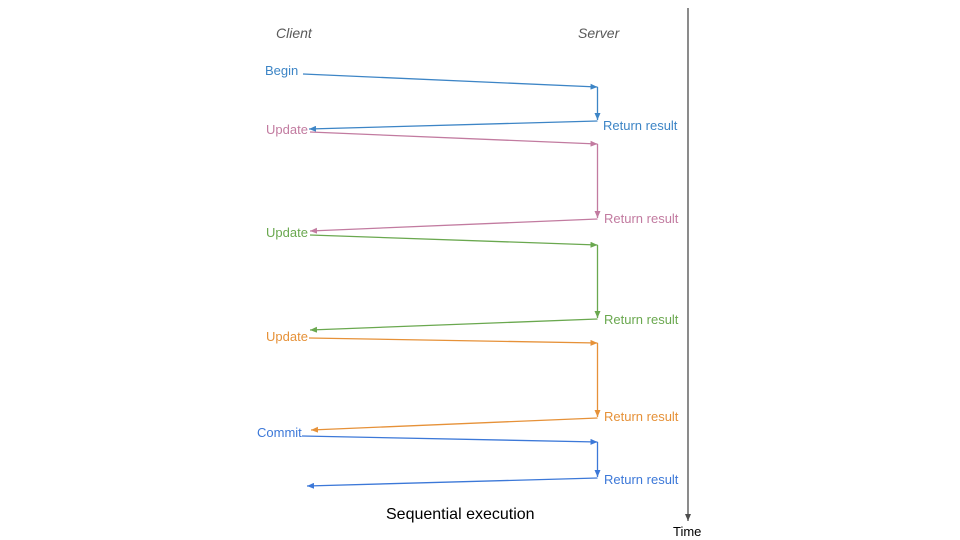 This screenshot has height=540, width=960. Describe the element at coordinates (287, 336) in the screenshot. I see `message-label-3: Update` at that location.